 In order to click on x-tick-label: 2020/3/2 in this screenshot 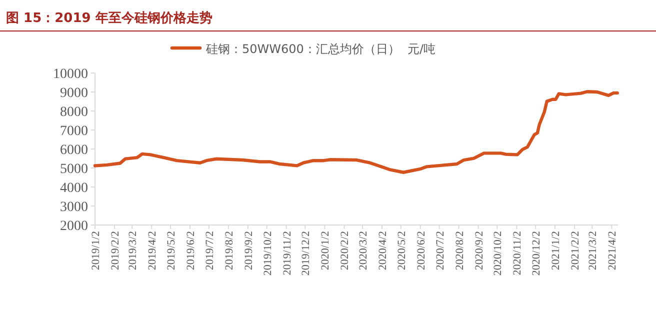, I will do `click(363, 250)`.